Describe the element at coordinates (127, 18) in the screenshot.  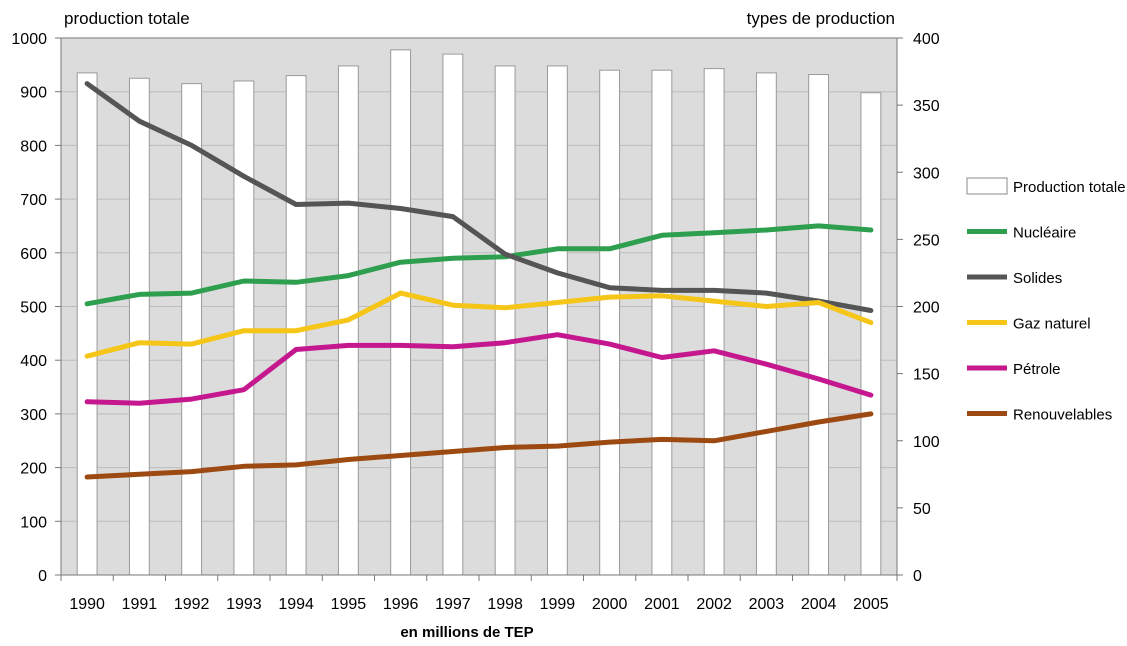
I see `left-axis-title: production totale` at that location.